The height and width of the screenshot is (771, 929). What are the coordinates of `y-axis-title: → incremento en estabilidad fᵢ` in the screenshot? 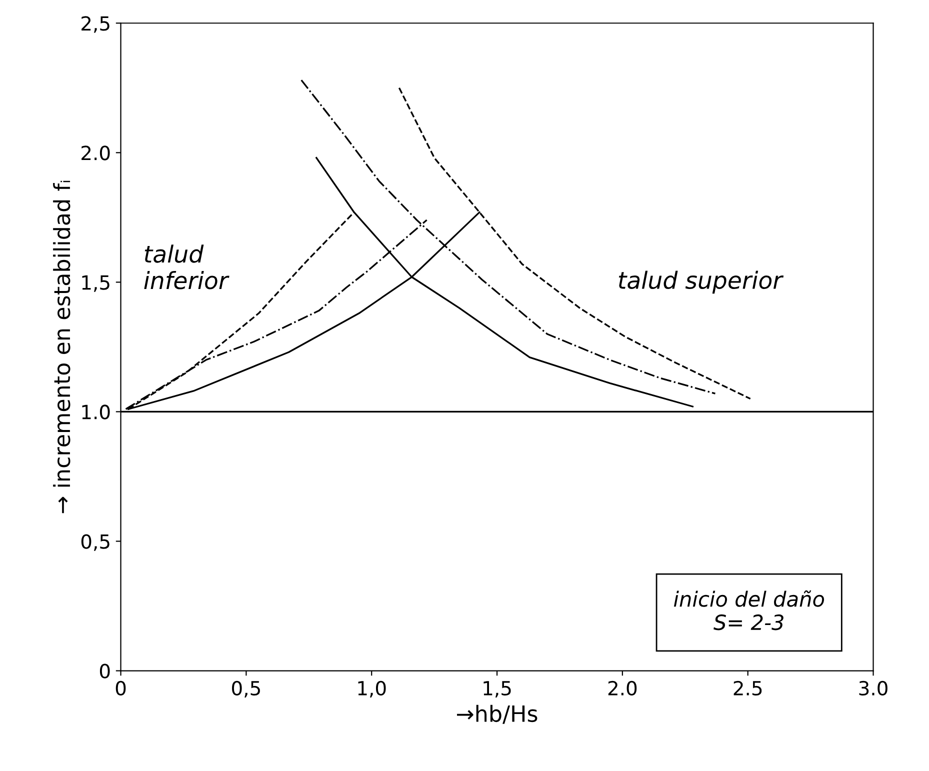 It's located at (61, 347).